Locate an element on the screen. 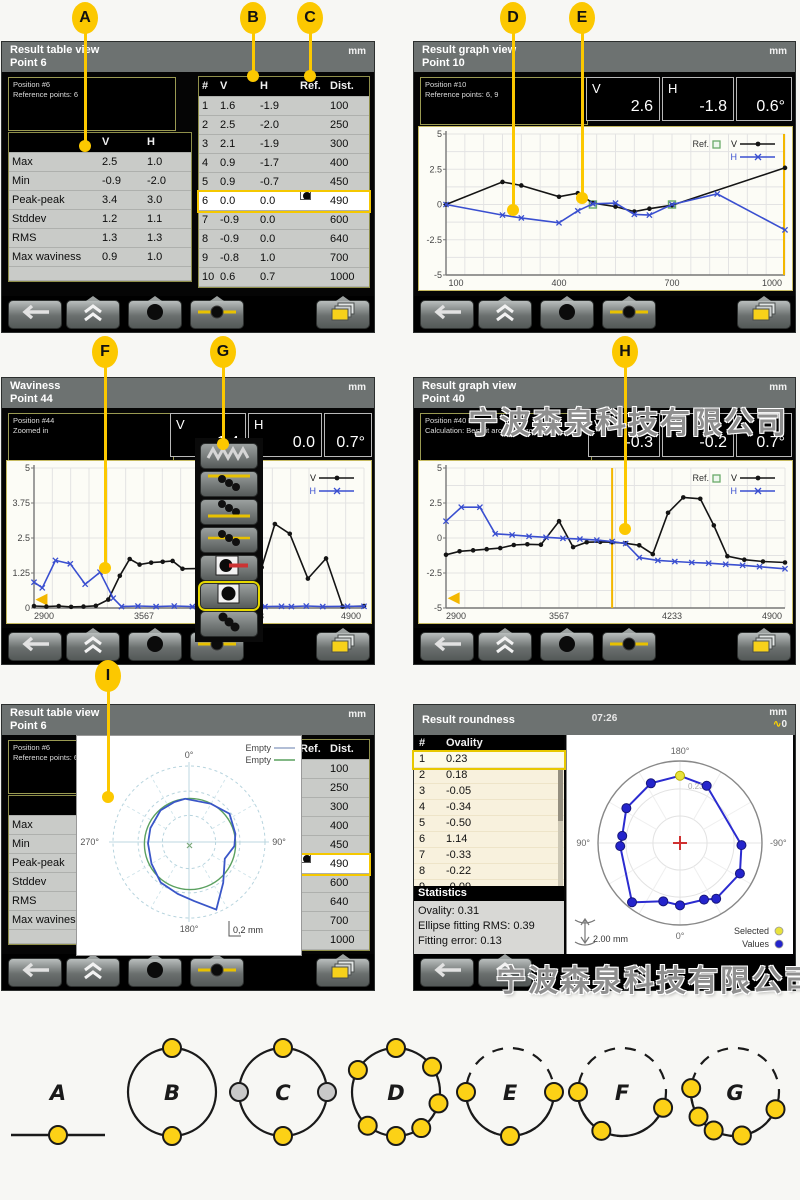  points-row: 2 2.5 -2.0 250 is located at coordinates (284, 125).